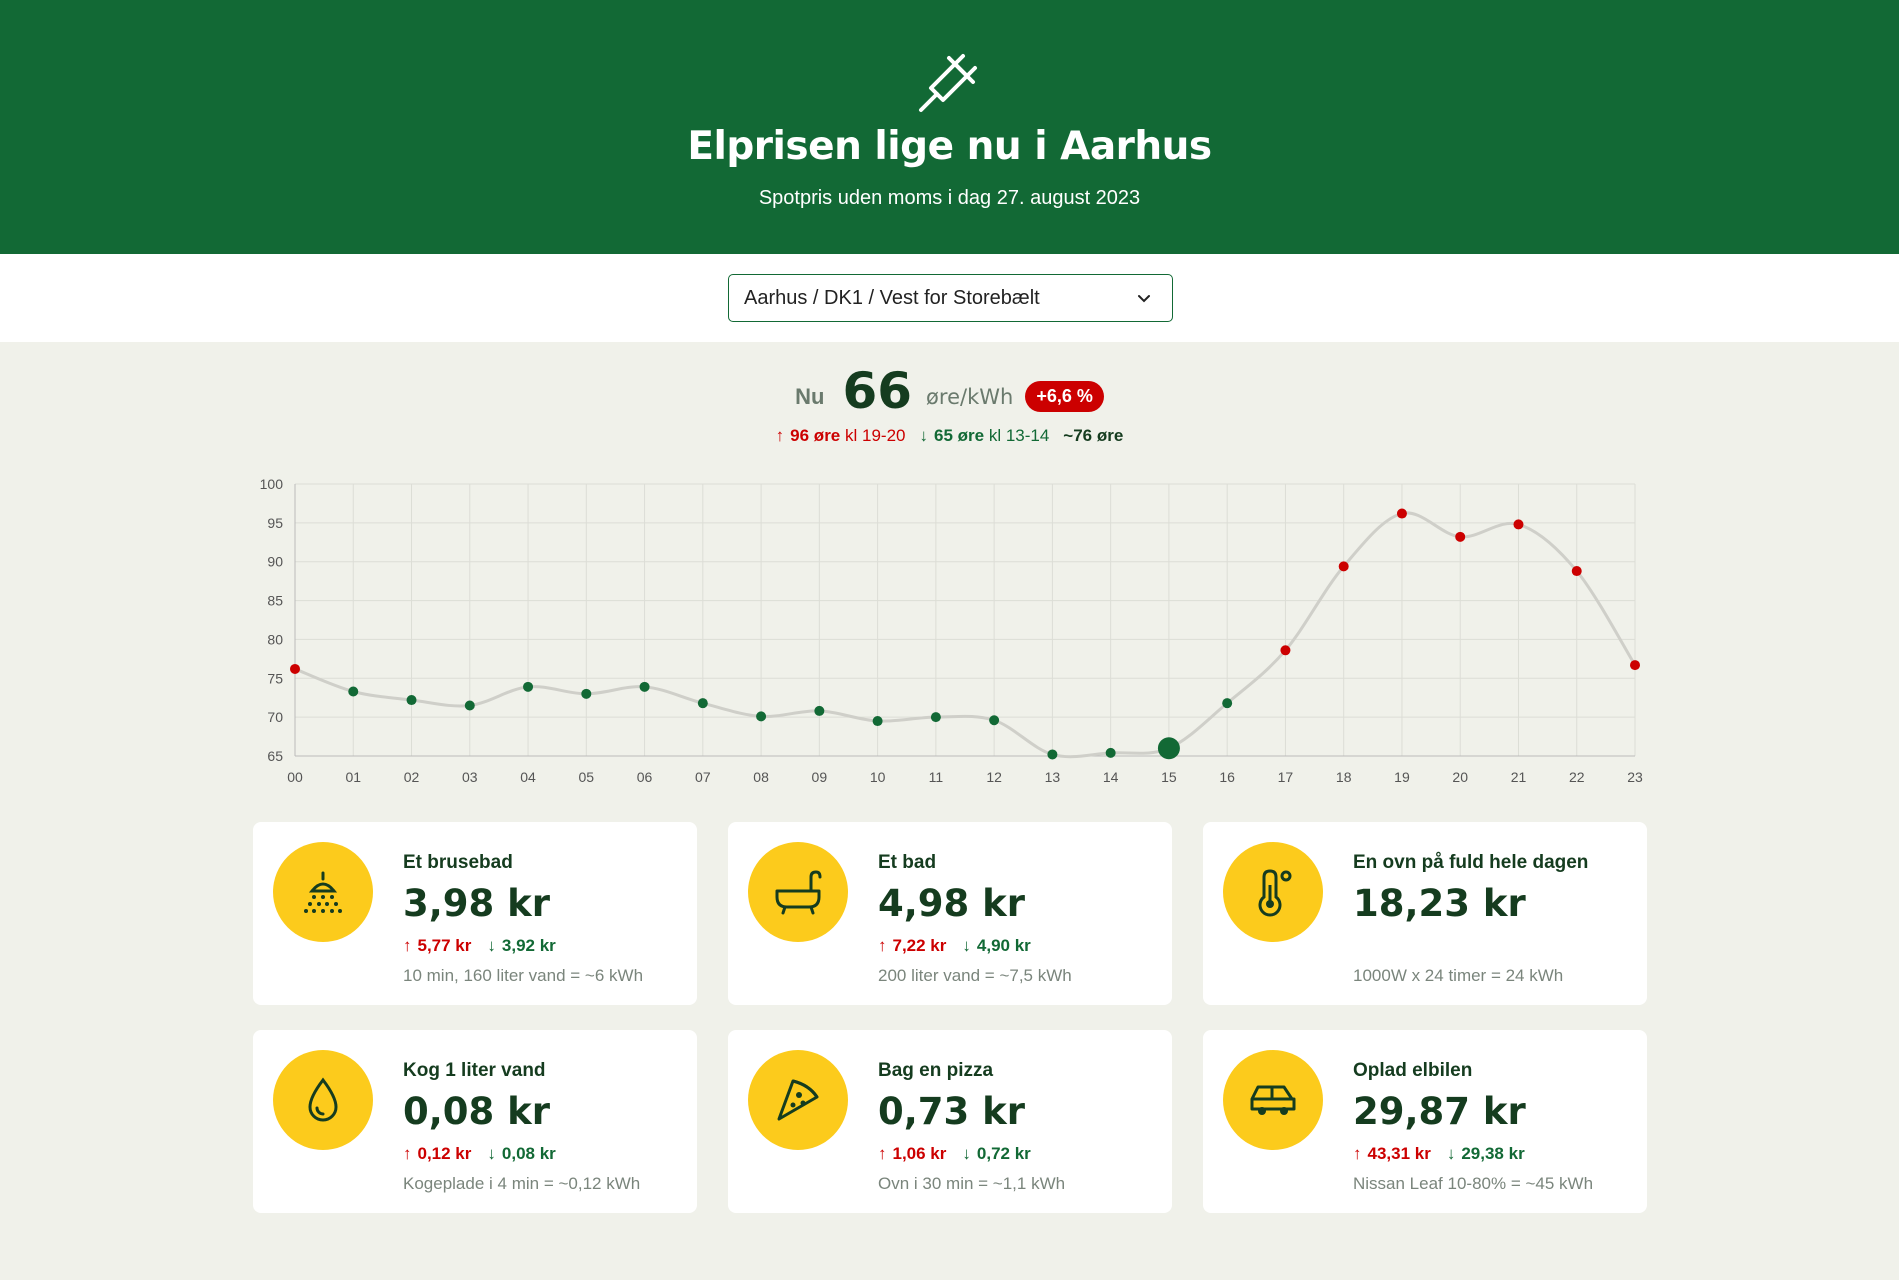 The width and height of the screenshot is (1899, 1280). I want to click on x-tick-label: 08, so click(761, 777).